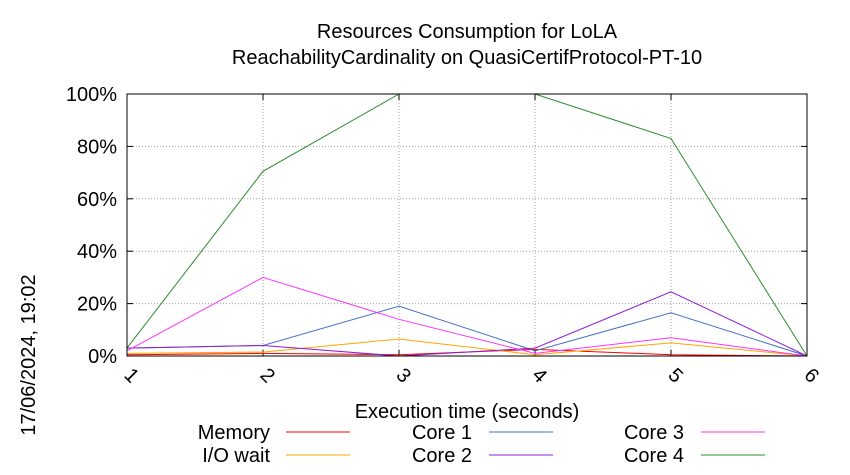 This screenshot has height=475, width=850. I want to click on y-tick-label: 20%, so click(97, 305).